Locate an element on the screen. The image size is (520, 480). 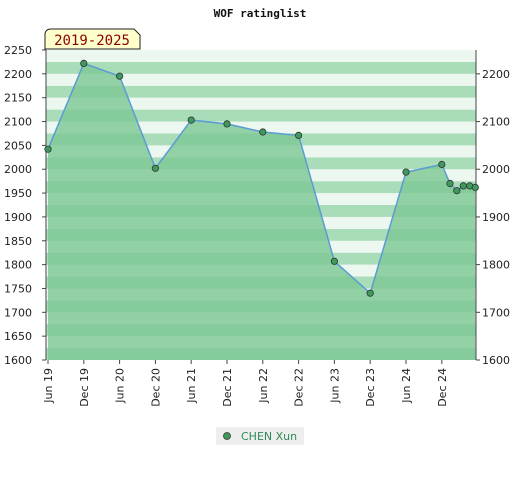
y-left-tick-label: 1700 is located at coordinates (18, 312).